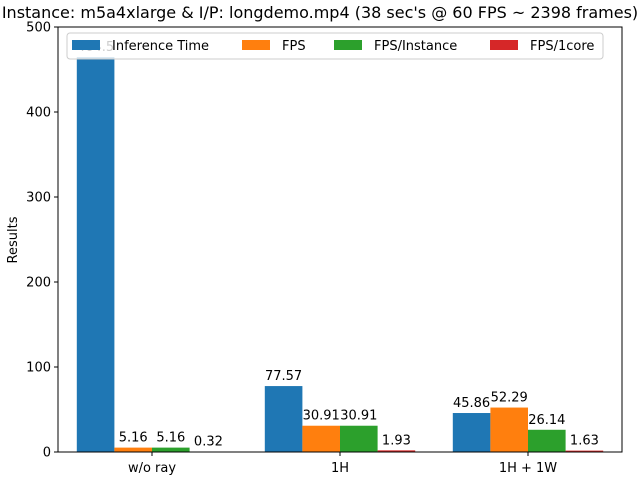 The image size is (640, 480). Describe the element at coordinates (160, 46) in the screenshot. I see `legend-label: Inference Time` at that location.